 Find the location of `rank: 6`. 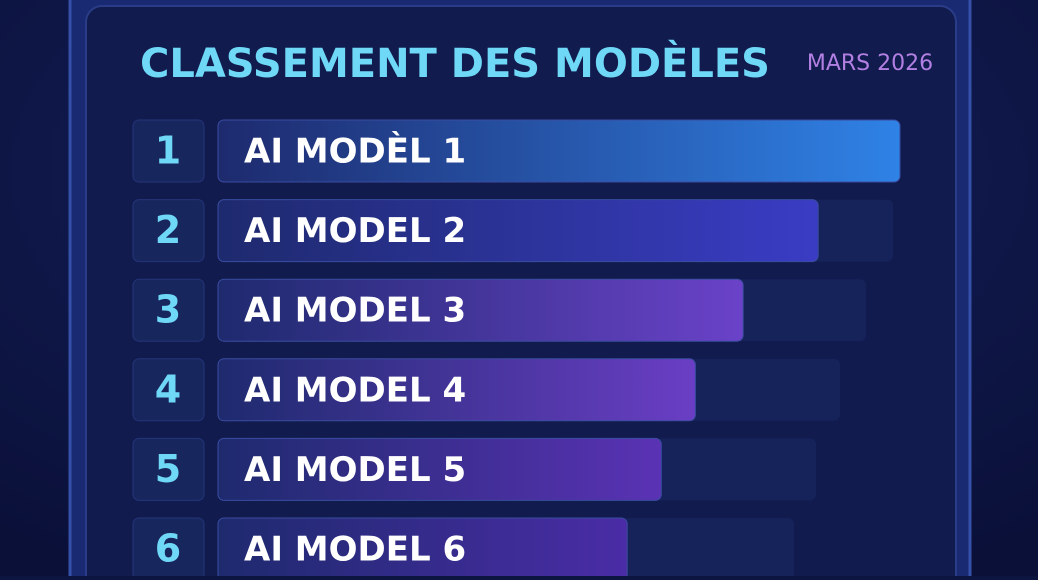

rank: 6 is located at coordinates (168, 549).